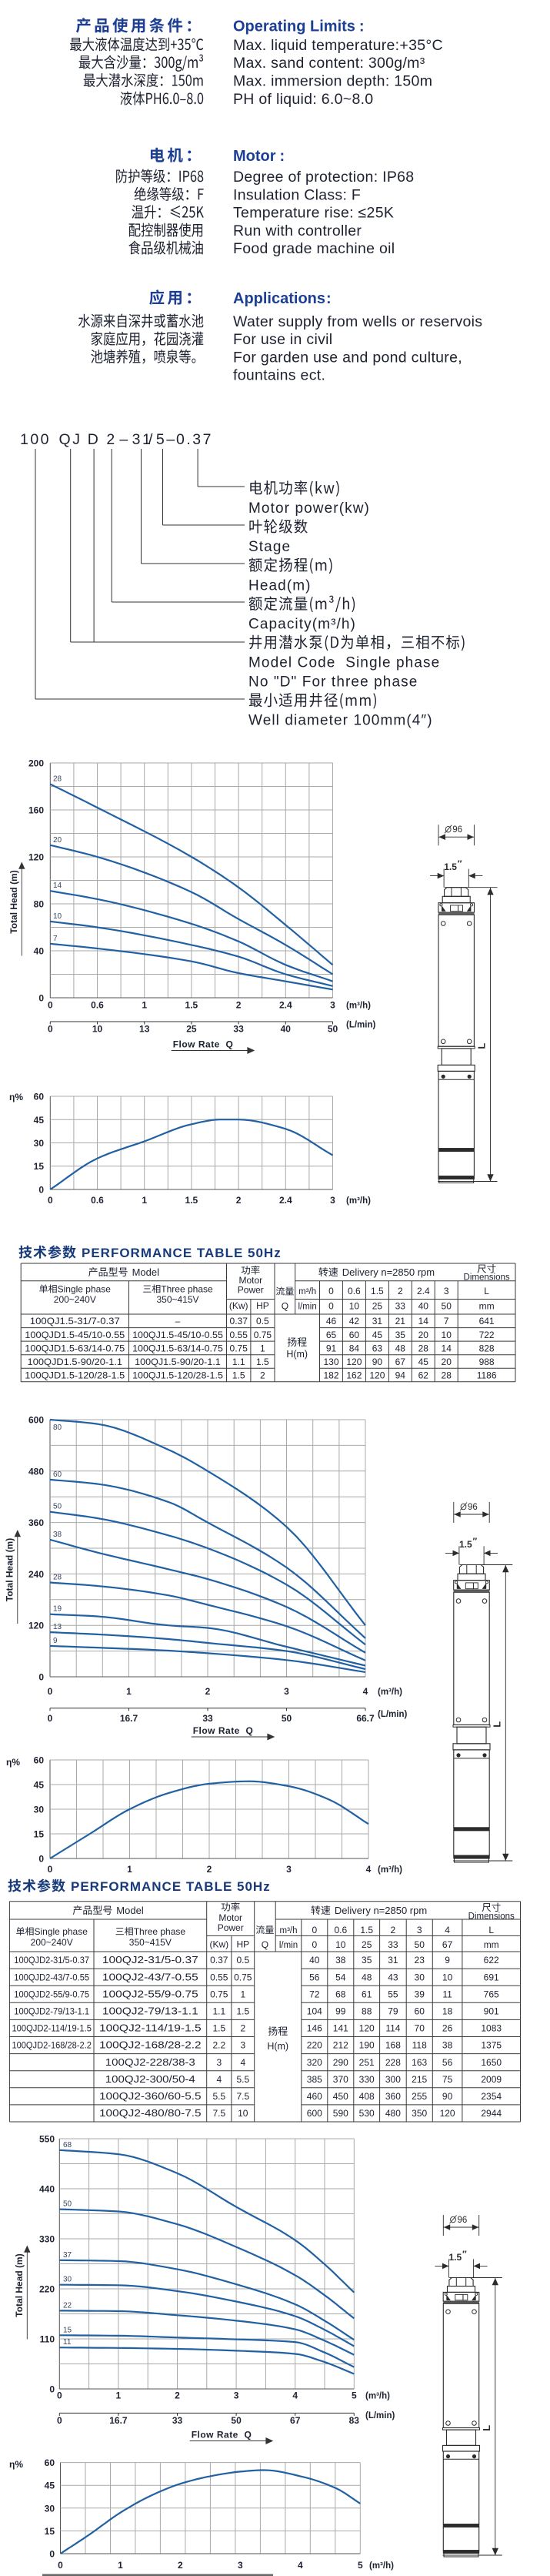 The image size is (550, 2576). I want to click on svg-text: Delivery n=2850 rpm, so click(381, 1910).